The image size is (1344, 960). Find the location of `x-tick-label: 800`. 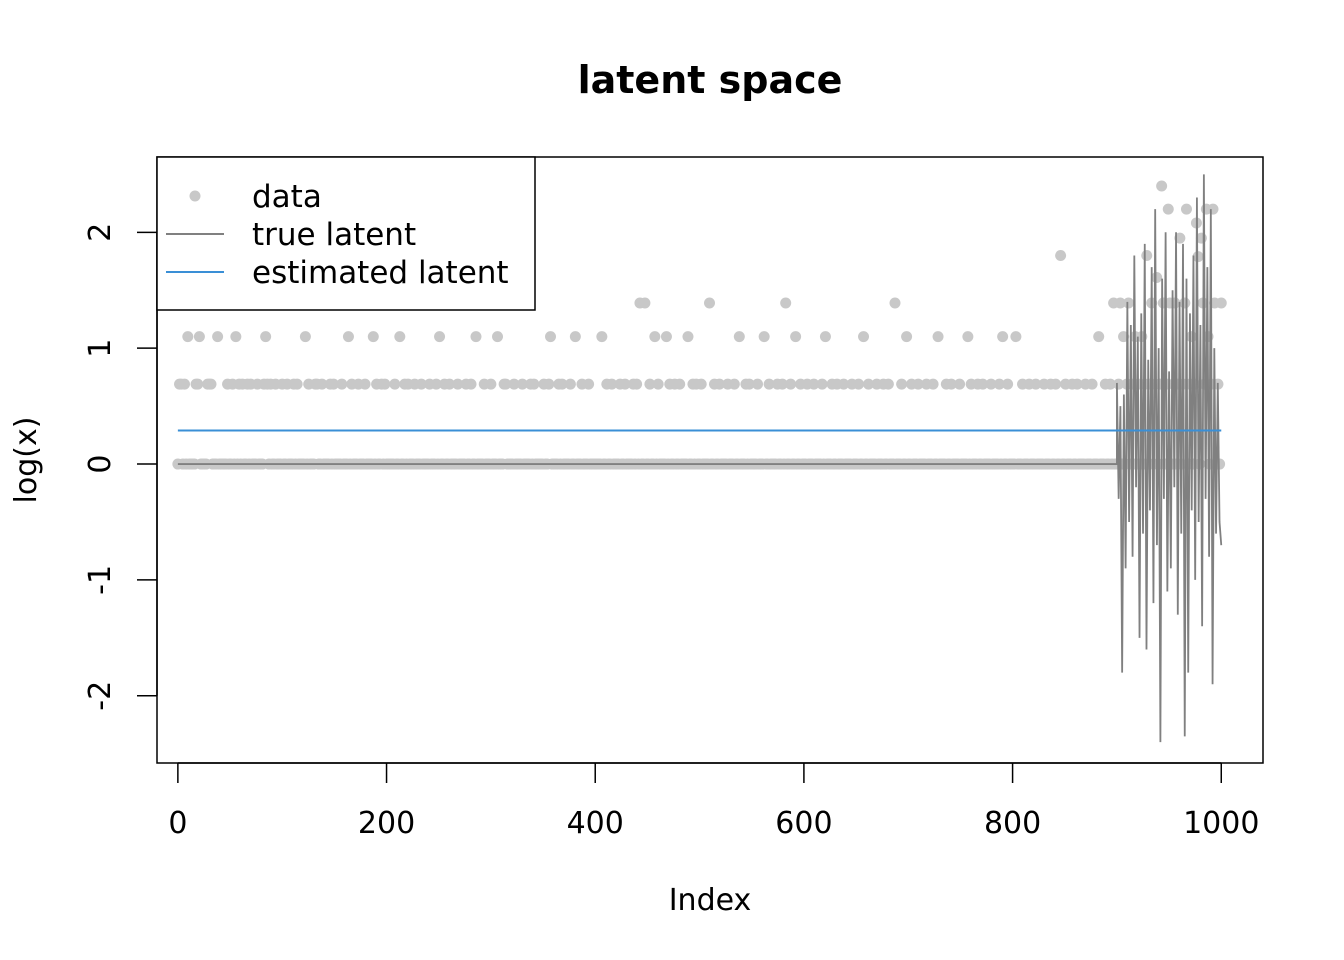

x-tick-label: 800 is located at coordinates (1012, 823).